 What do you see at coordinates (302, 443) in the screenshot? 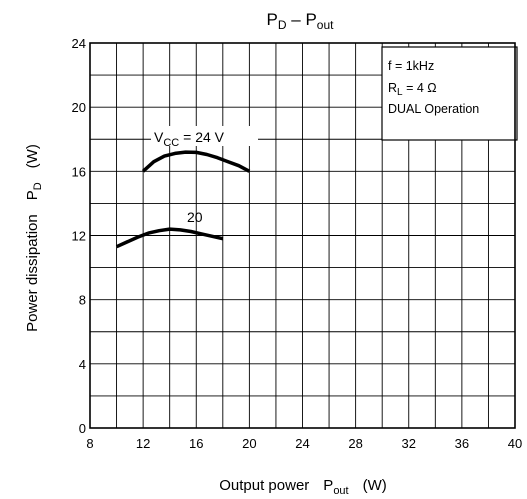
I see `x-tick-label: 24` at bounding box center [302, 443].